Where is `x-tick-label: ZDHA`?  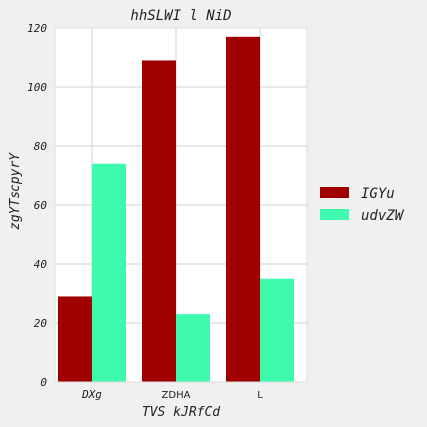 x-tick-label: ZDHA is located at coordinates (176, 395).